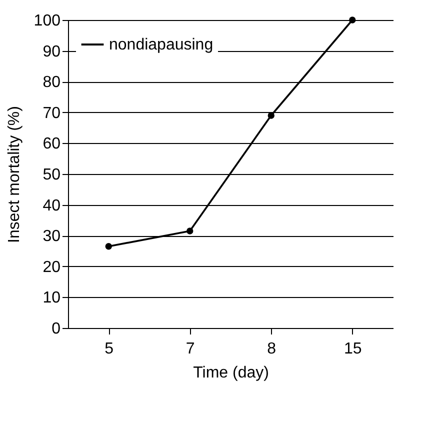 Image resolution: width=431 pixels, height=424 pixels. I want to click on y-tick-label: 40, so click(51, 205).